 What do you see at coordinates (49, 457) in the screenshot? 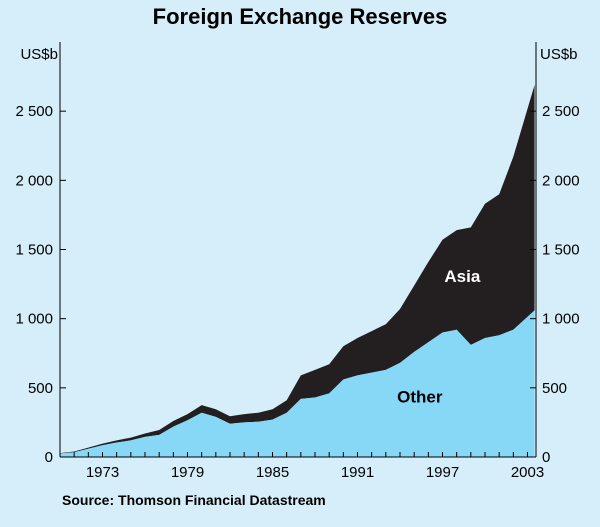
I see `y-tick-label-left: 0` at bounding box center [49, 457].